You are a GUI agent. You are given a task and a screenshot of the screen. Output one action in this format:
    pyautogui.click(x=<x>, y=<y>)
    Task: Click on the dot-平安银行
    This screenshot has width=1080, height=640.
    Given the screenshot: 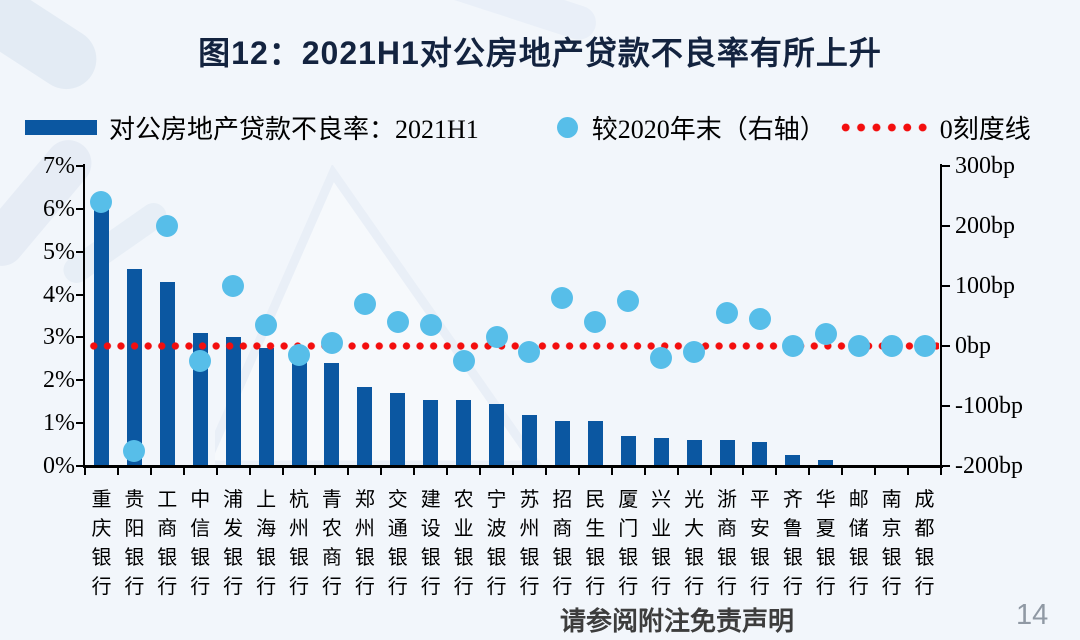 What is the action you would take?
    pyautogui.click(x=759, y=319)
    